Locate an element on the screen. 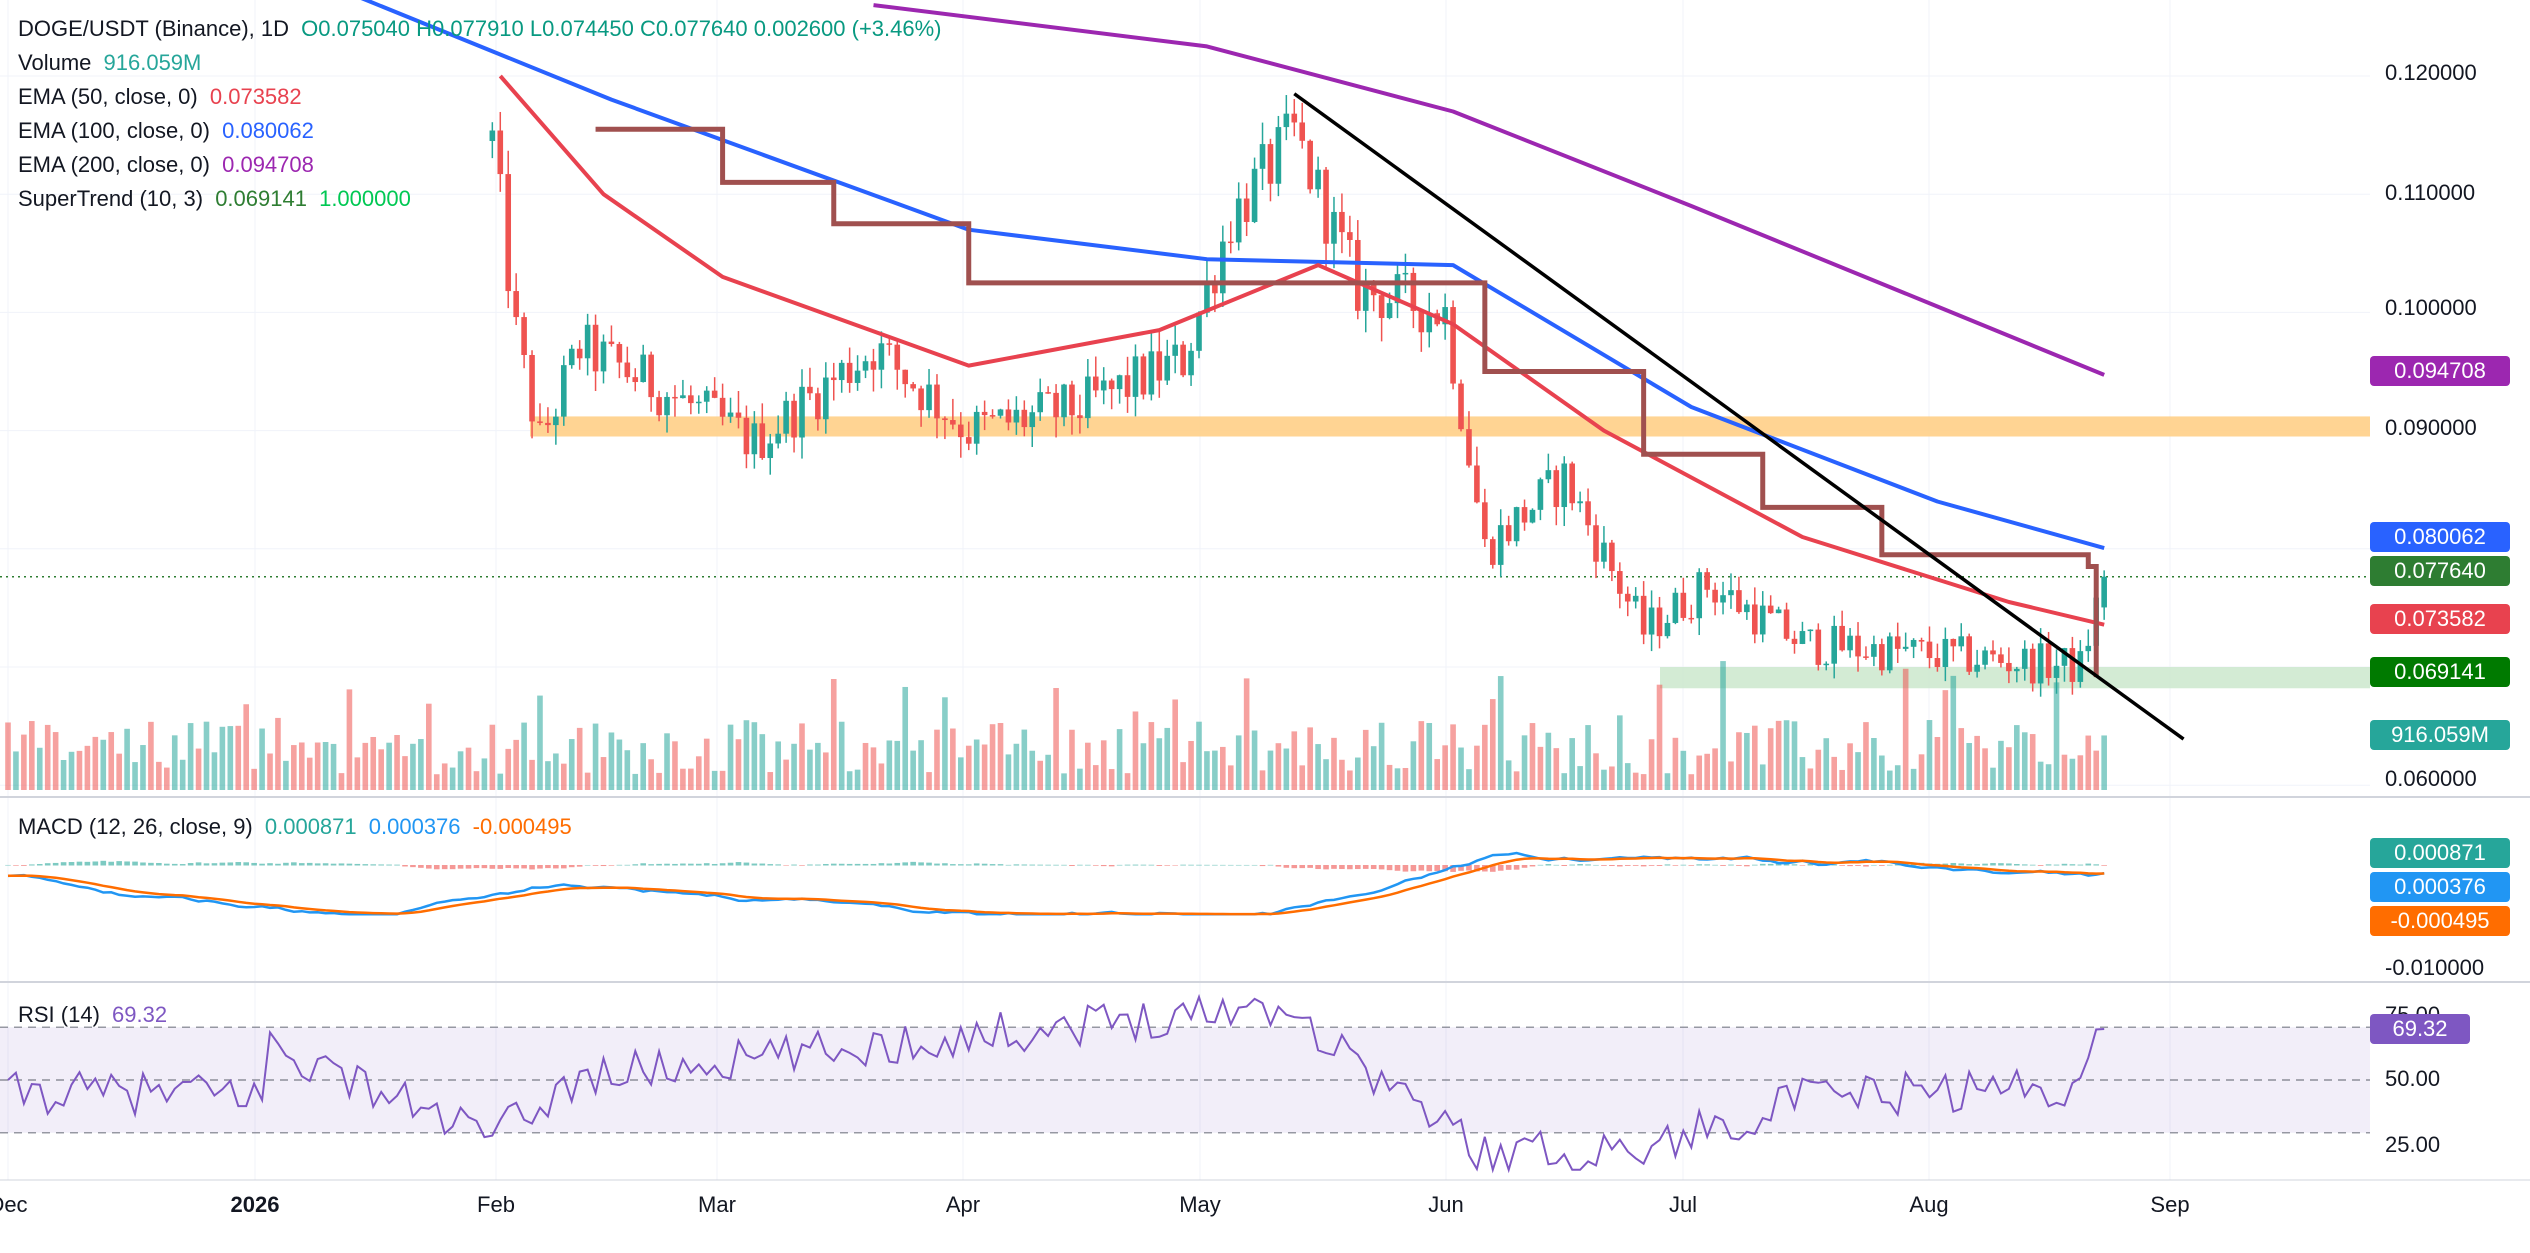 This screenshot has width=2530, height=1253. price-tick-0100: 0.100000 is located at coordinates (2431, 307).